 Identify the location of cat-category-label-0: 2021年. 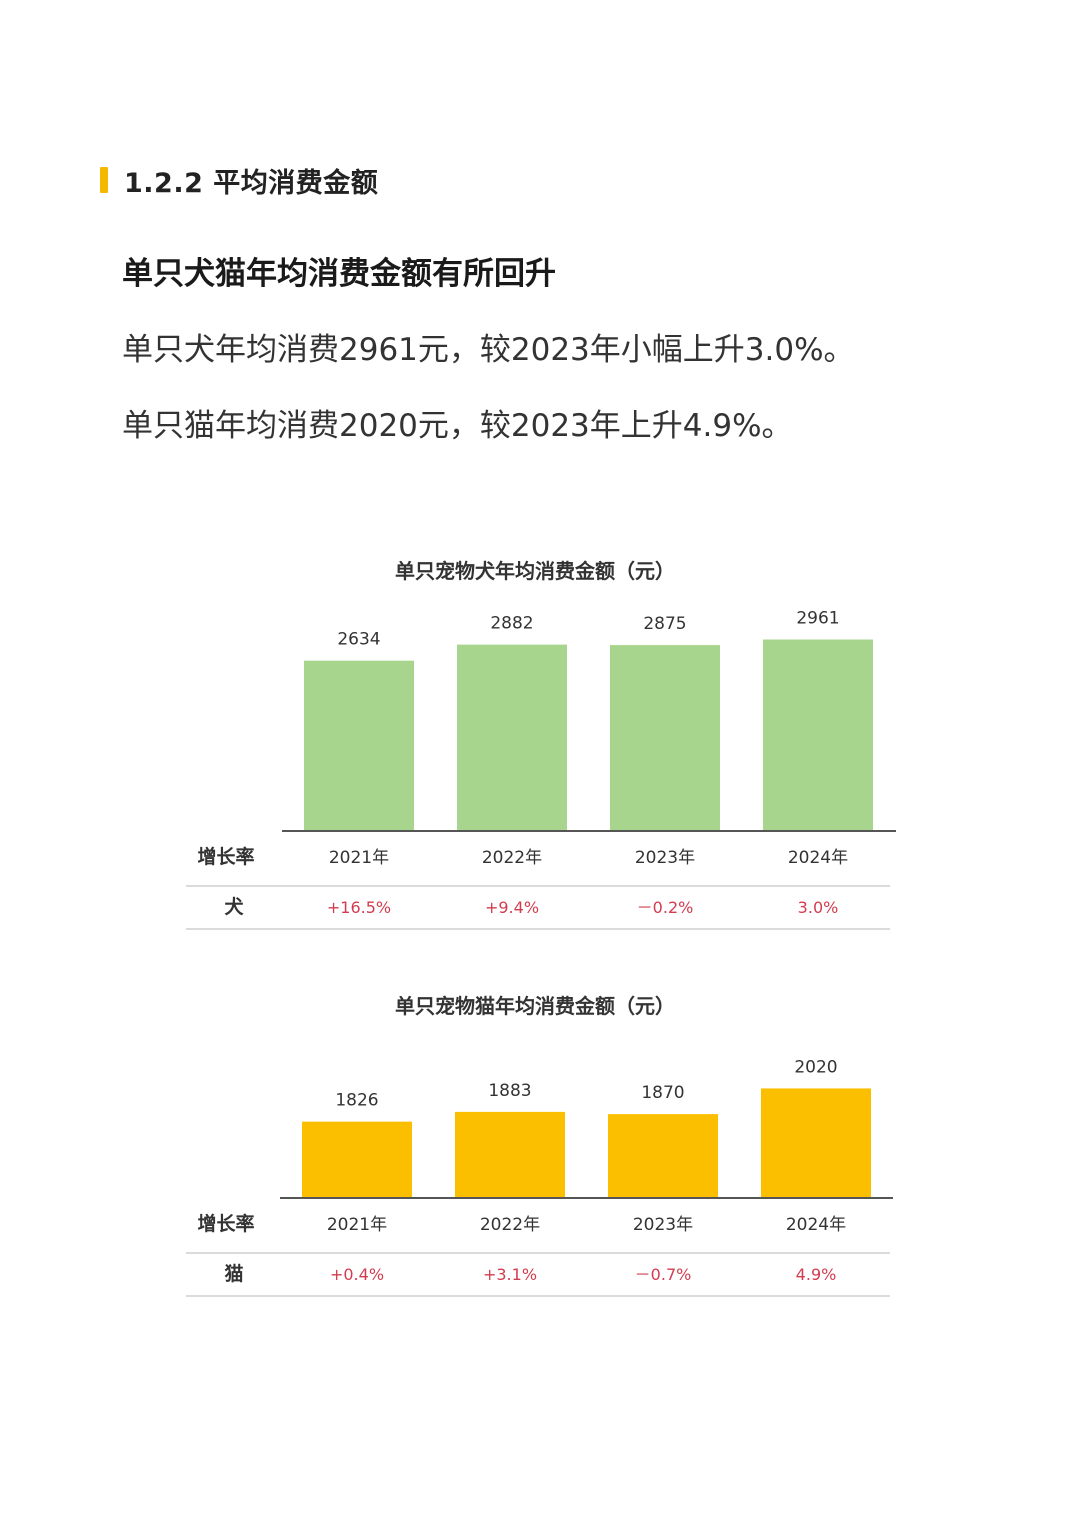
(357, 1225).